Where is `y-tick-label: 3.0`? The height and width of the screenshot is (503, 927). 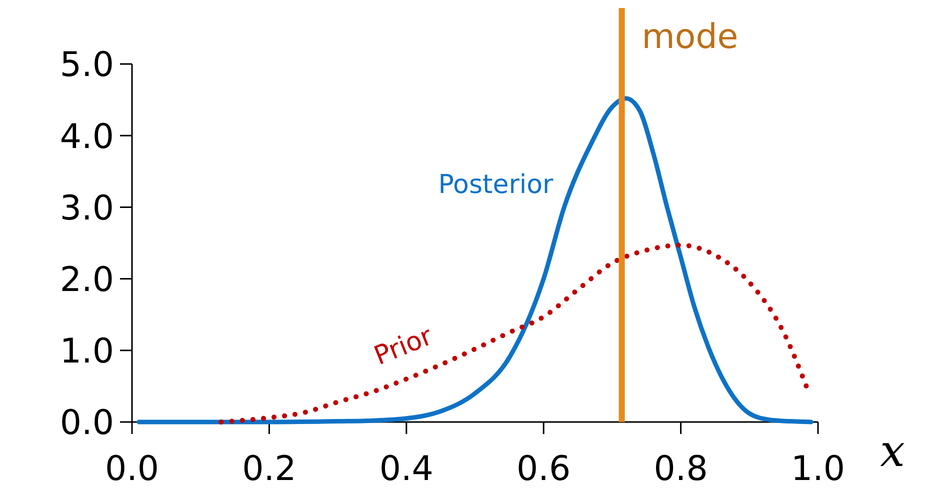
y-tick-label: 3.0 is located at coordinates (87, 208).